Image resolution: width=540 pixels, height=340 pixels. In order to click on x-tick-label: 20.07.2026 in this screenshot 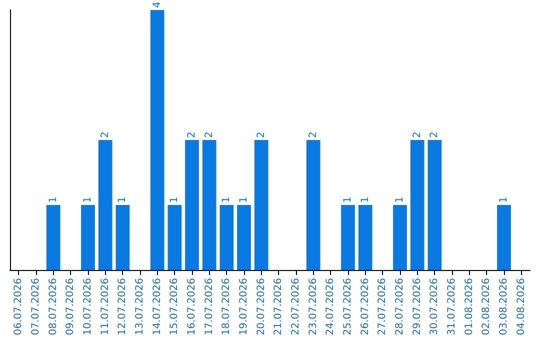, I will do `click(261, 307)`.